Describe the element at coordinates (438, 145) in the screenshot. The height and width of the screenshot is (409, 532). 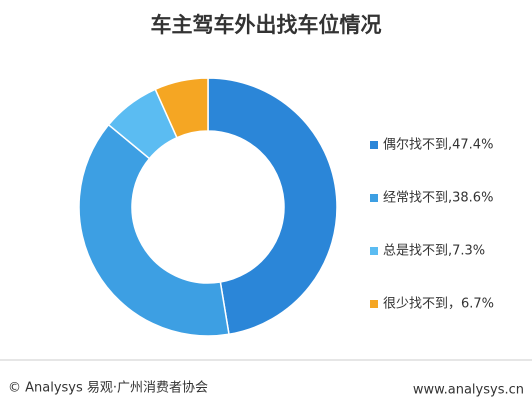
I see `legend-label: 偶尔找不到,47.4%` at that location.